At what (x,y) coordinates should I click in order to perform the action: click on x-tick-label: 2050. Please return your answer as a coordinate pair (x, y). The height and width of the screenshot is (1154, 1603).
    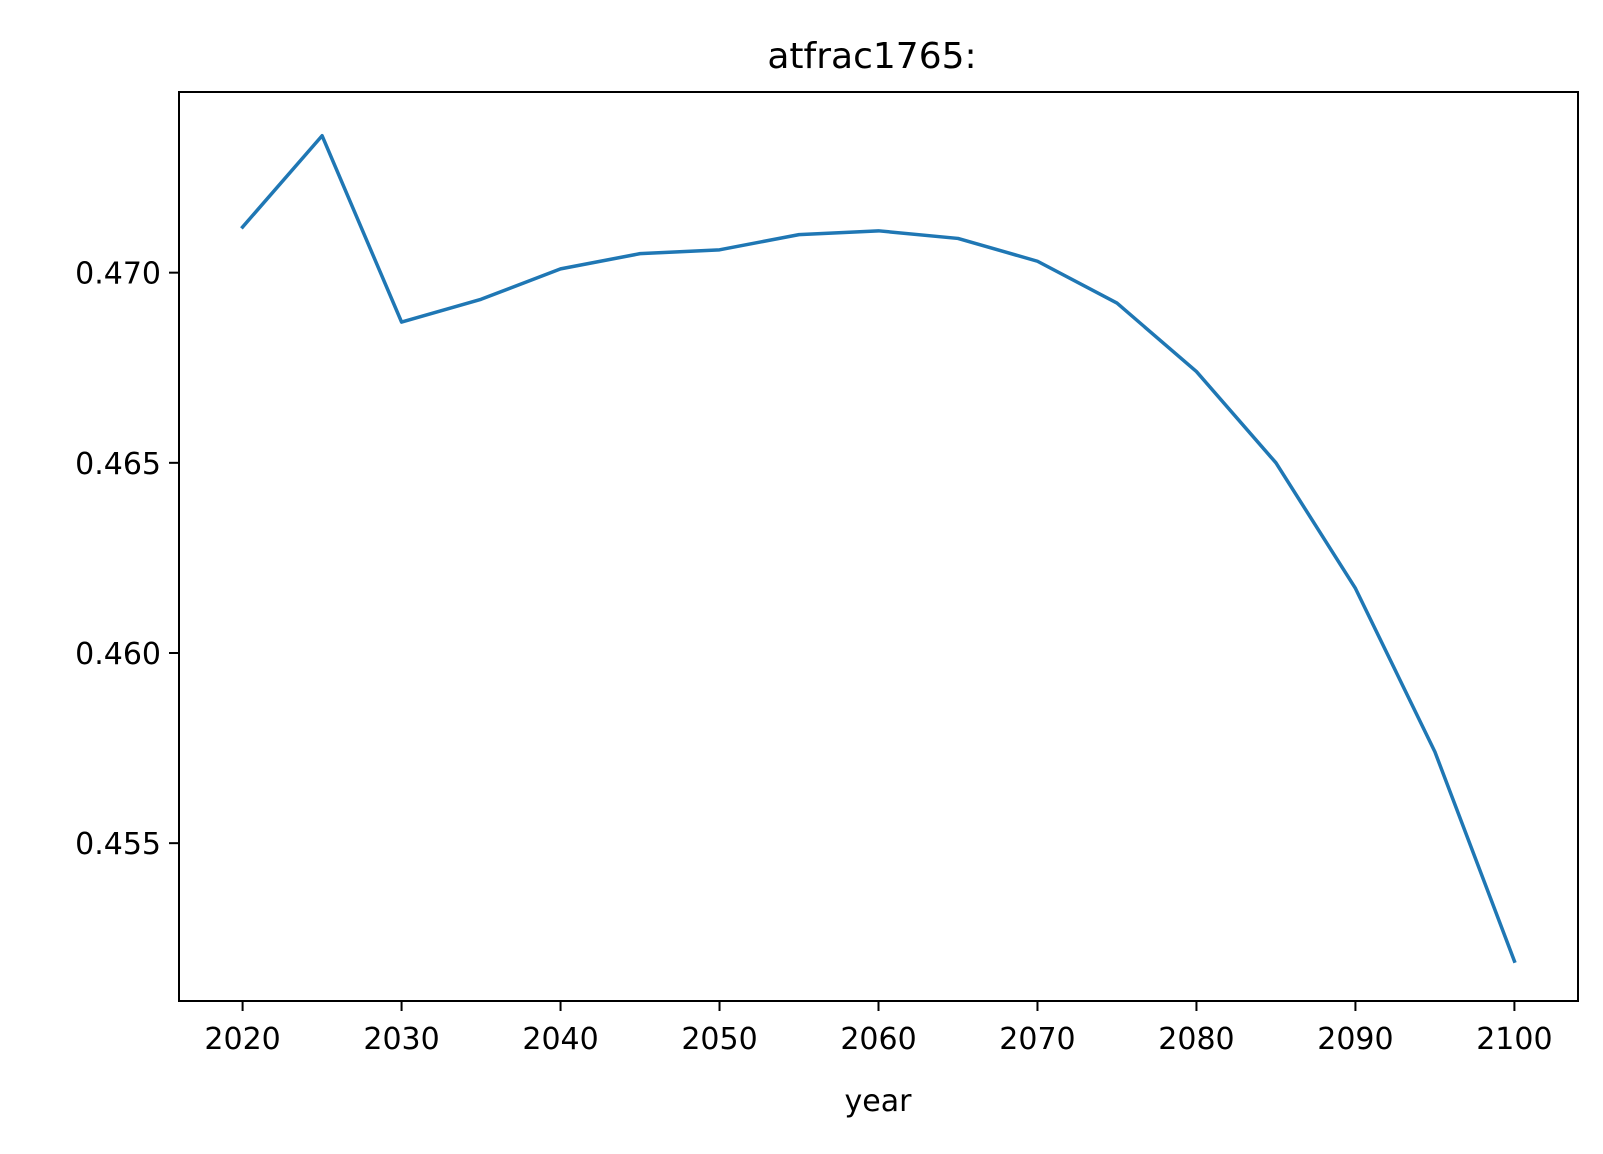
    Looking at the image, I should click on (719, 1039).